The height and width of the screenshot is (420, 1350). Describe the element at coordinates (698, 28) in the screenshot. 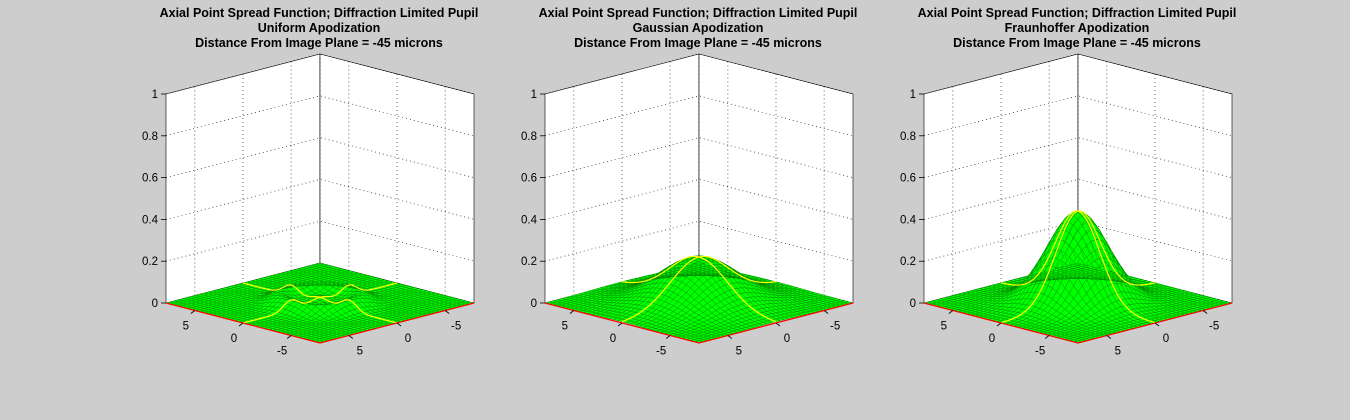

I see `panel-title-line-2: Gaussian Apodization` at that location.